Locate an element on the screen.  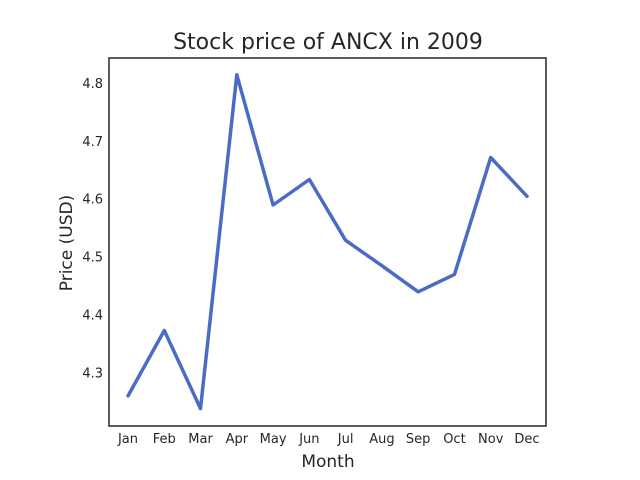
chart-title: Stock price of ANCX in 2009 is located at coordinates (328, 42).